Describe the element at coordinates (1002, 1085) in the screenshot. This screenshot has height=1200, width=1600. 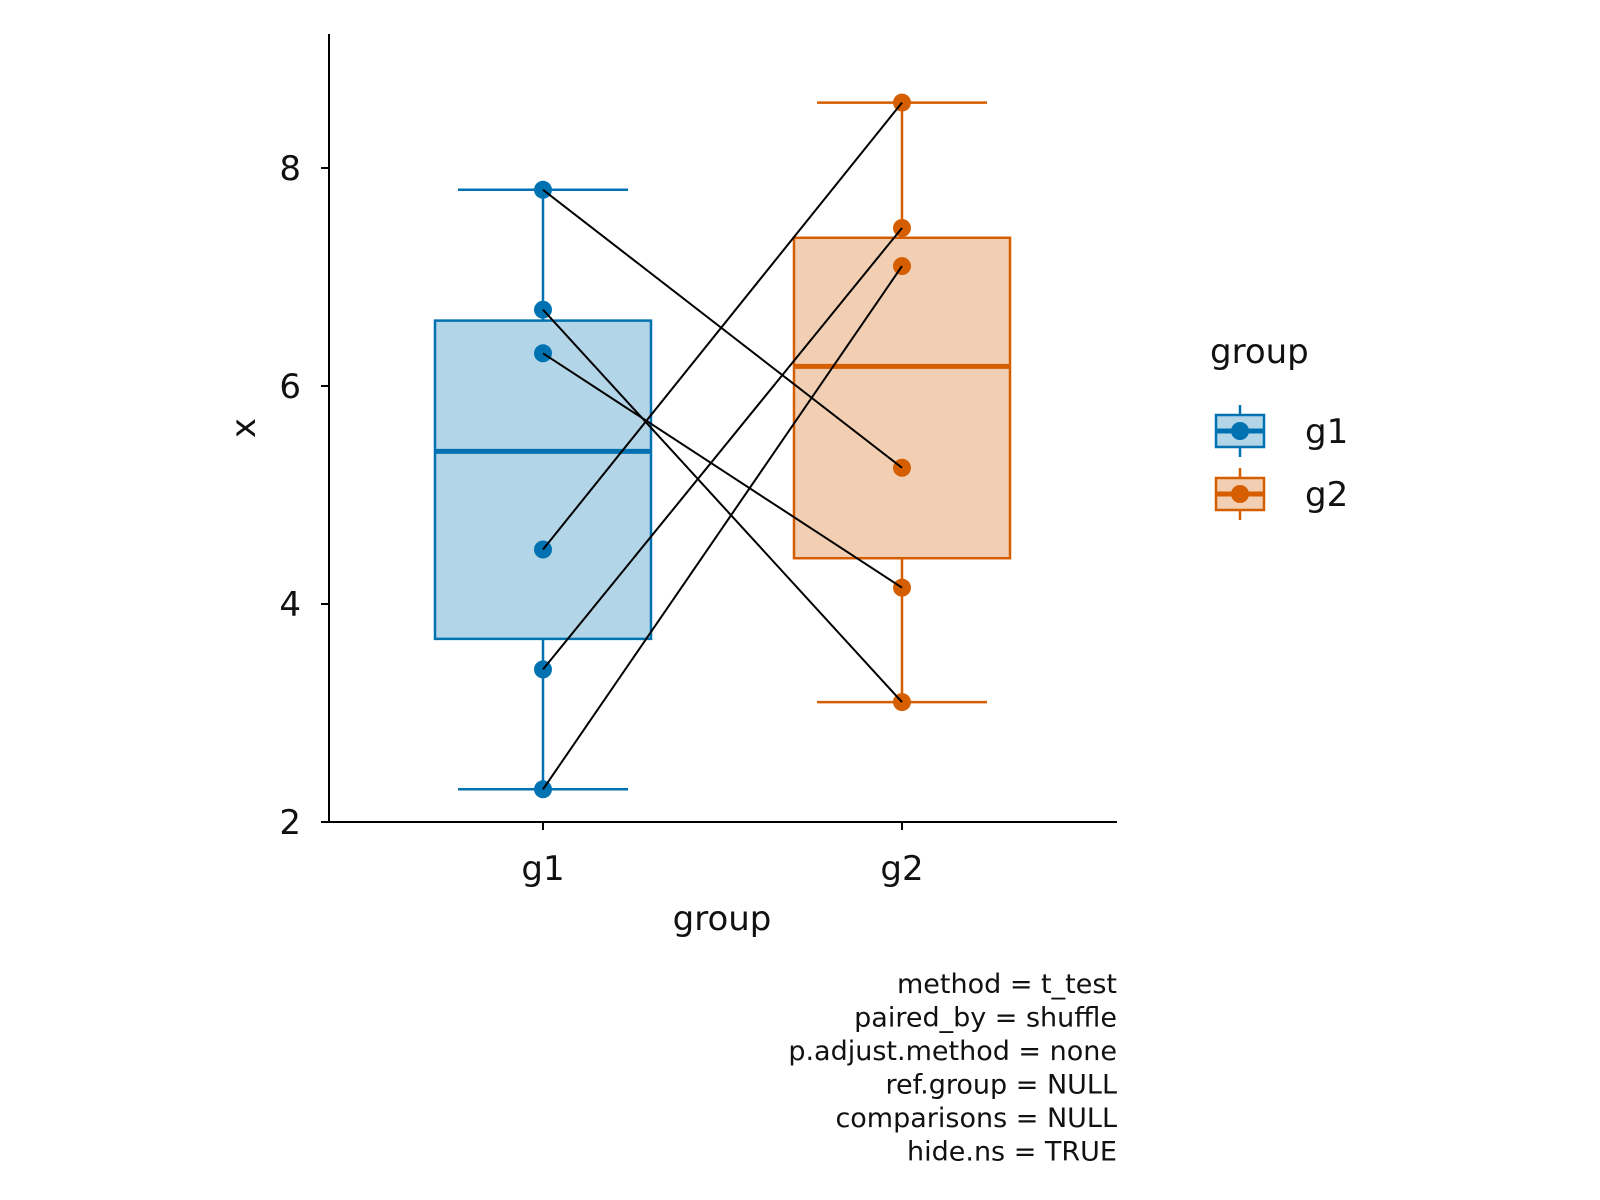
I see `caption-line: ref.group = NULL` at that location.